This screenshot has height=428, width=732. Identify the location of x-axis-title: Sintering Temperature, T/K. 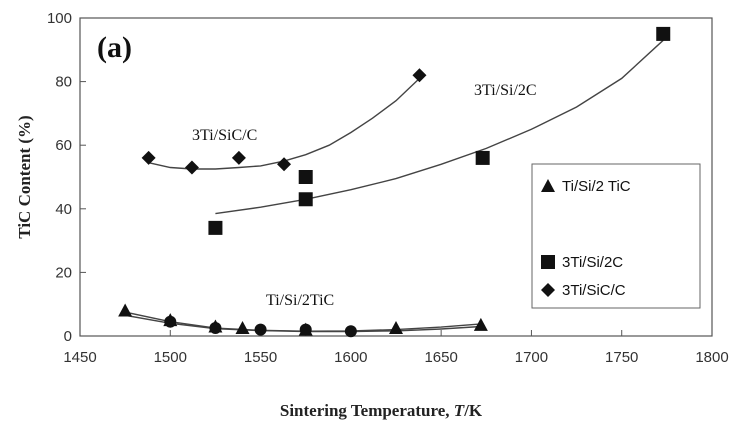
(381, 410).